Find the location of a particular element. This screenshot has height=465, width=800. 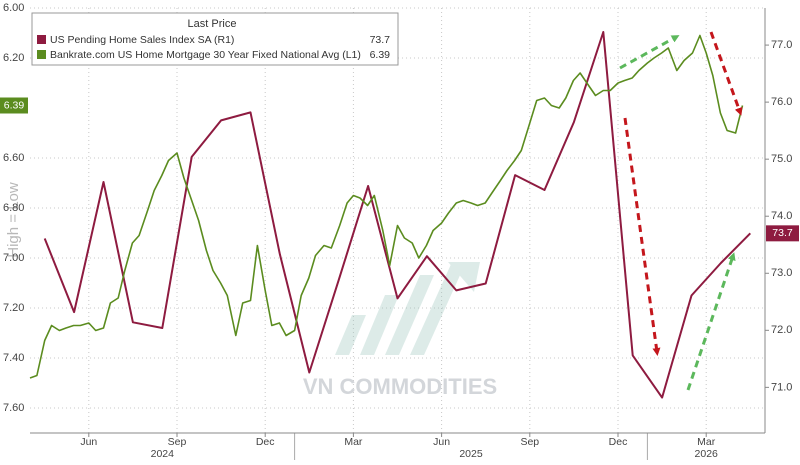

legend-value: 73.7 is located at coordinates (380, 40).